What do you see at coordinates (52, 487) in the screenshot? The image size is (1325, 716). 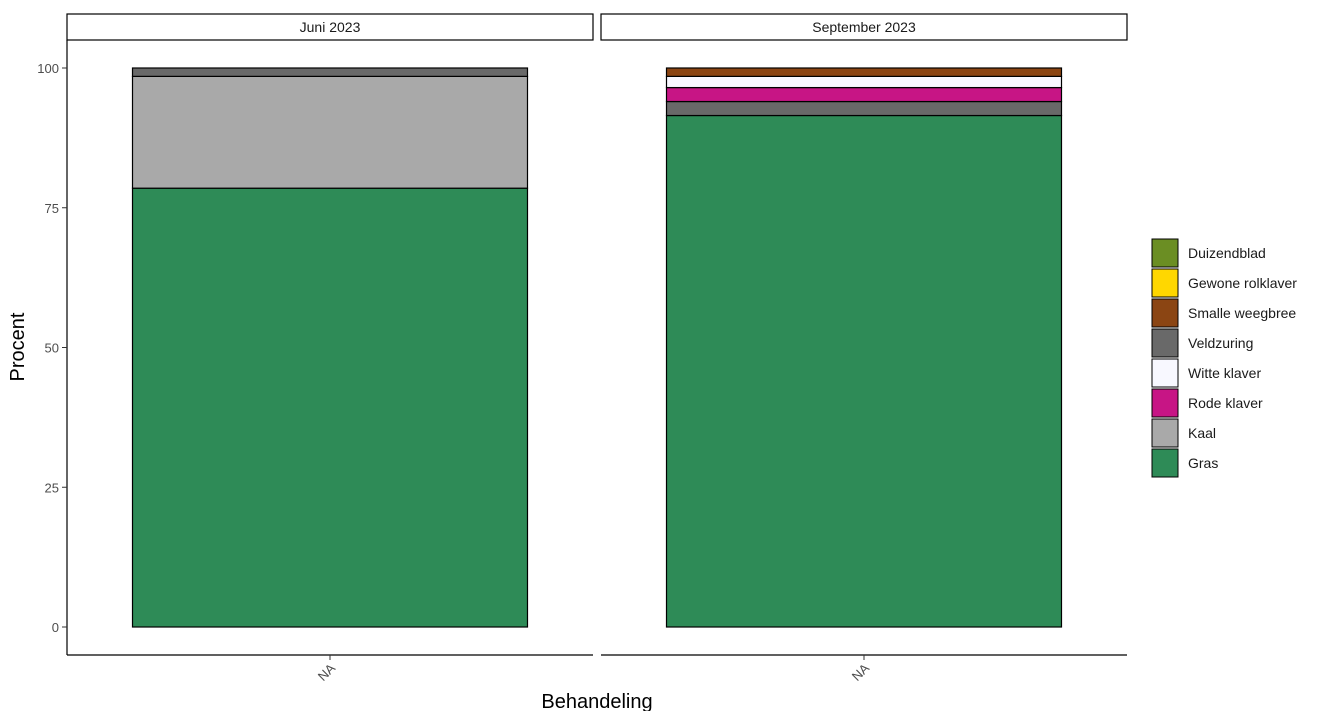 I see `y-tick-label: 25` at bounding box center [52, 487].